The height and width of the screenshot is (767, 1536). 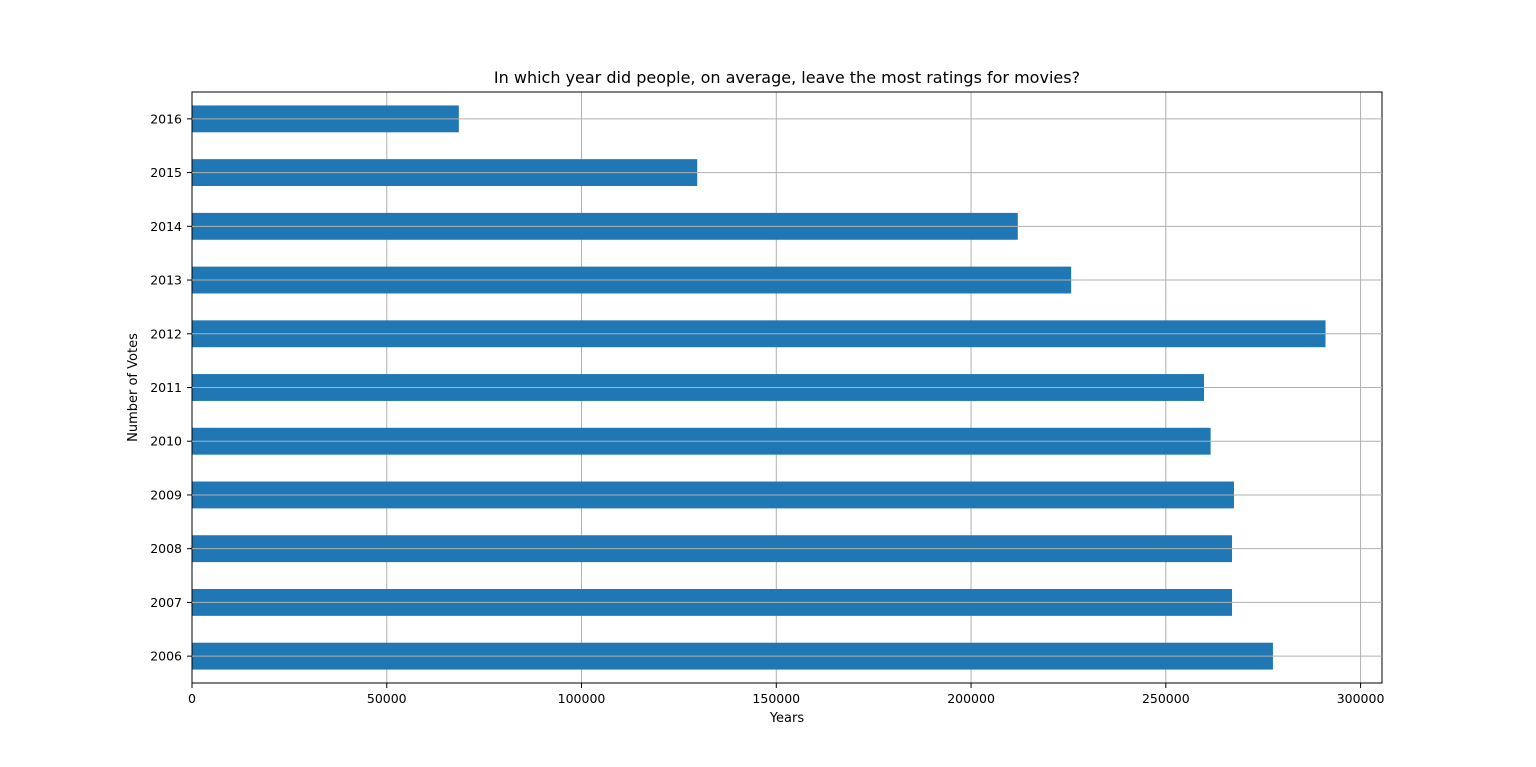 I want to click on x-tick-label: 300000, so click(x=1361, y=698).